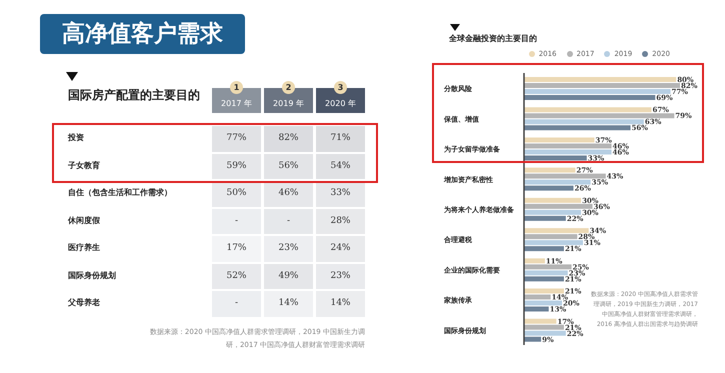 This screenshot has width=725, height=373. What do you see at coordinates (93, 275) in the screenshot?
I see `y-tick-label: 国际身份规划` at bounding box center [93, 275].